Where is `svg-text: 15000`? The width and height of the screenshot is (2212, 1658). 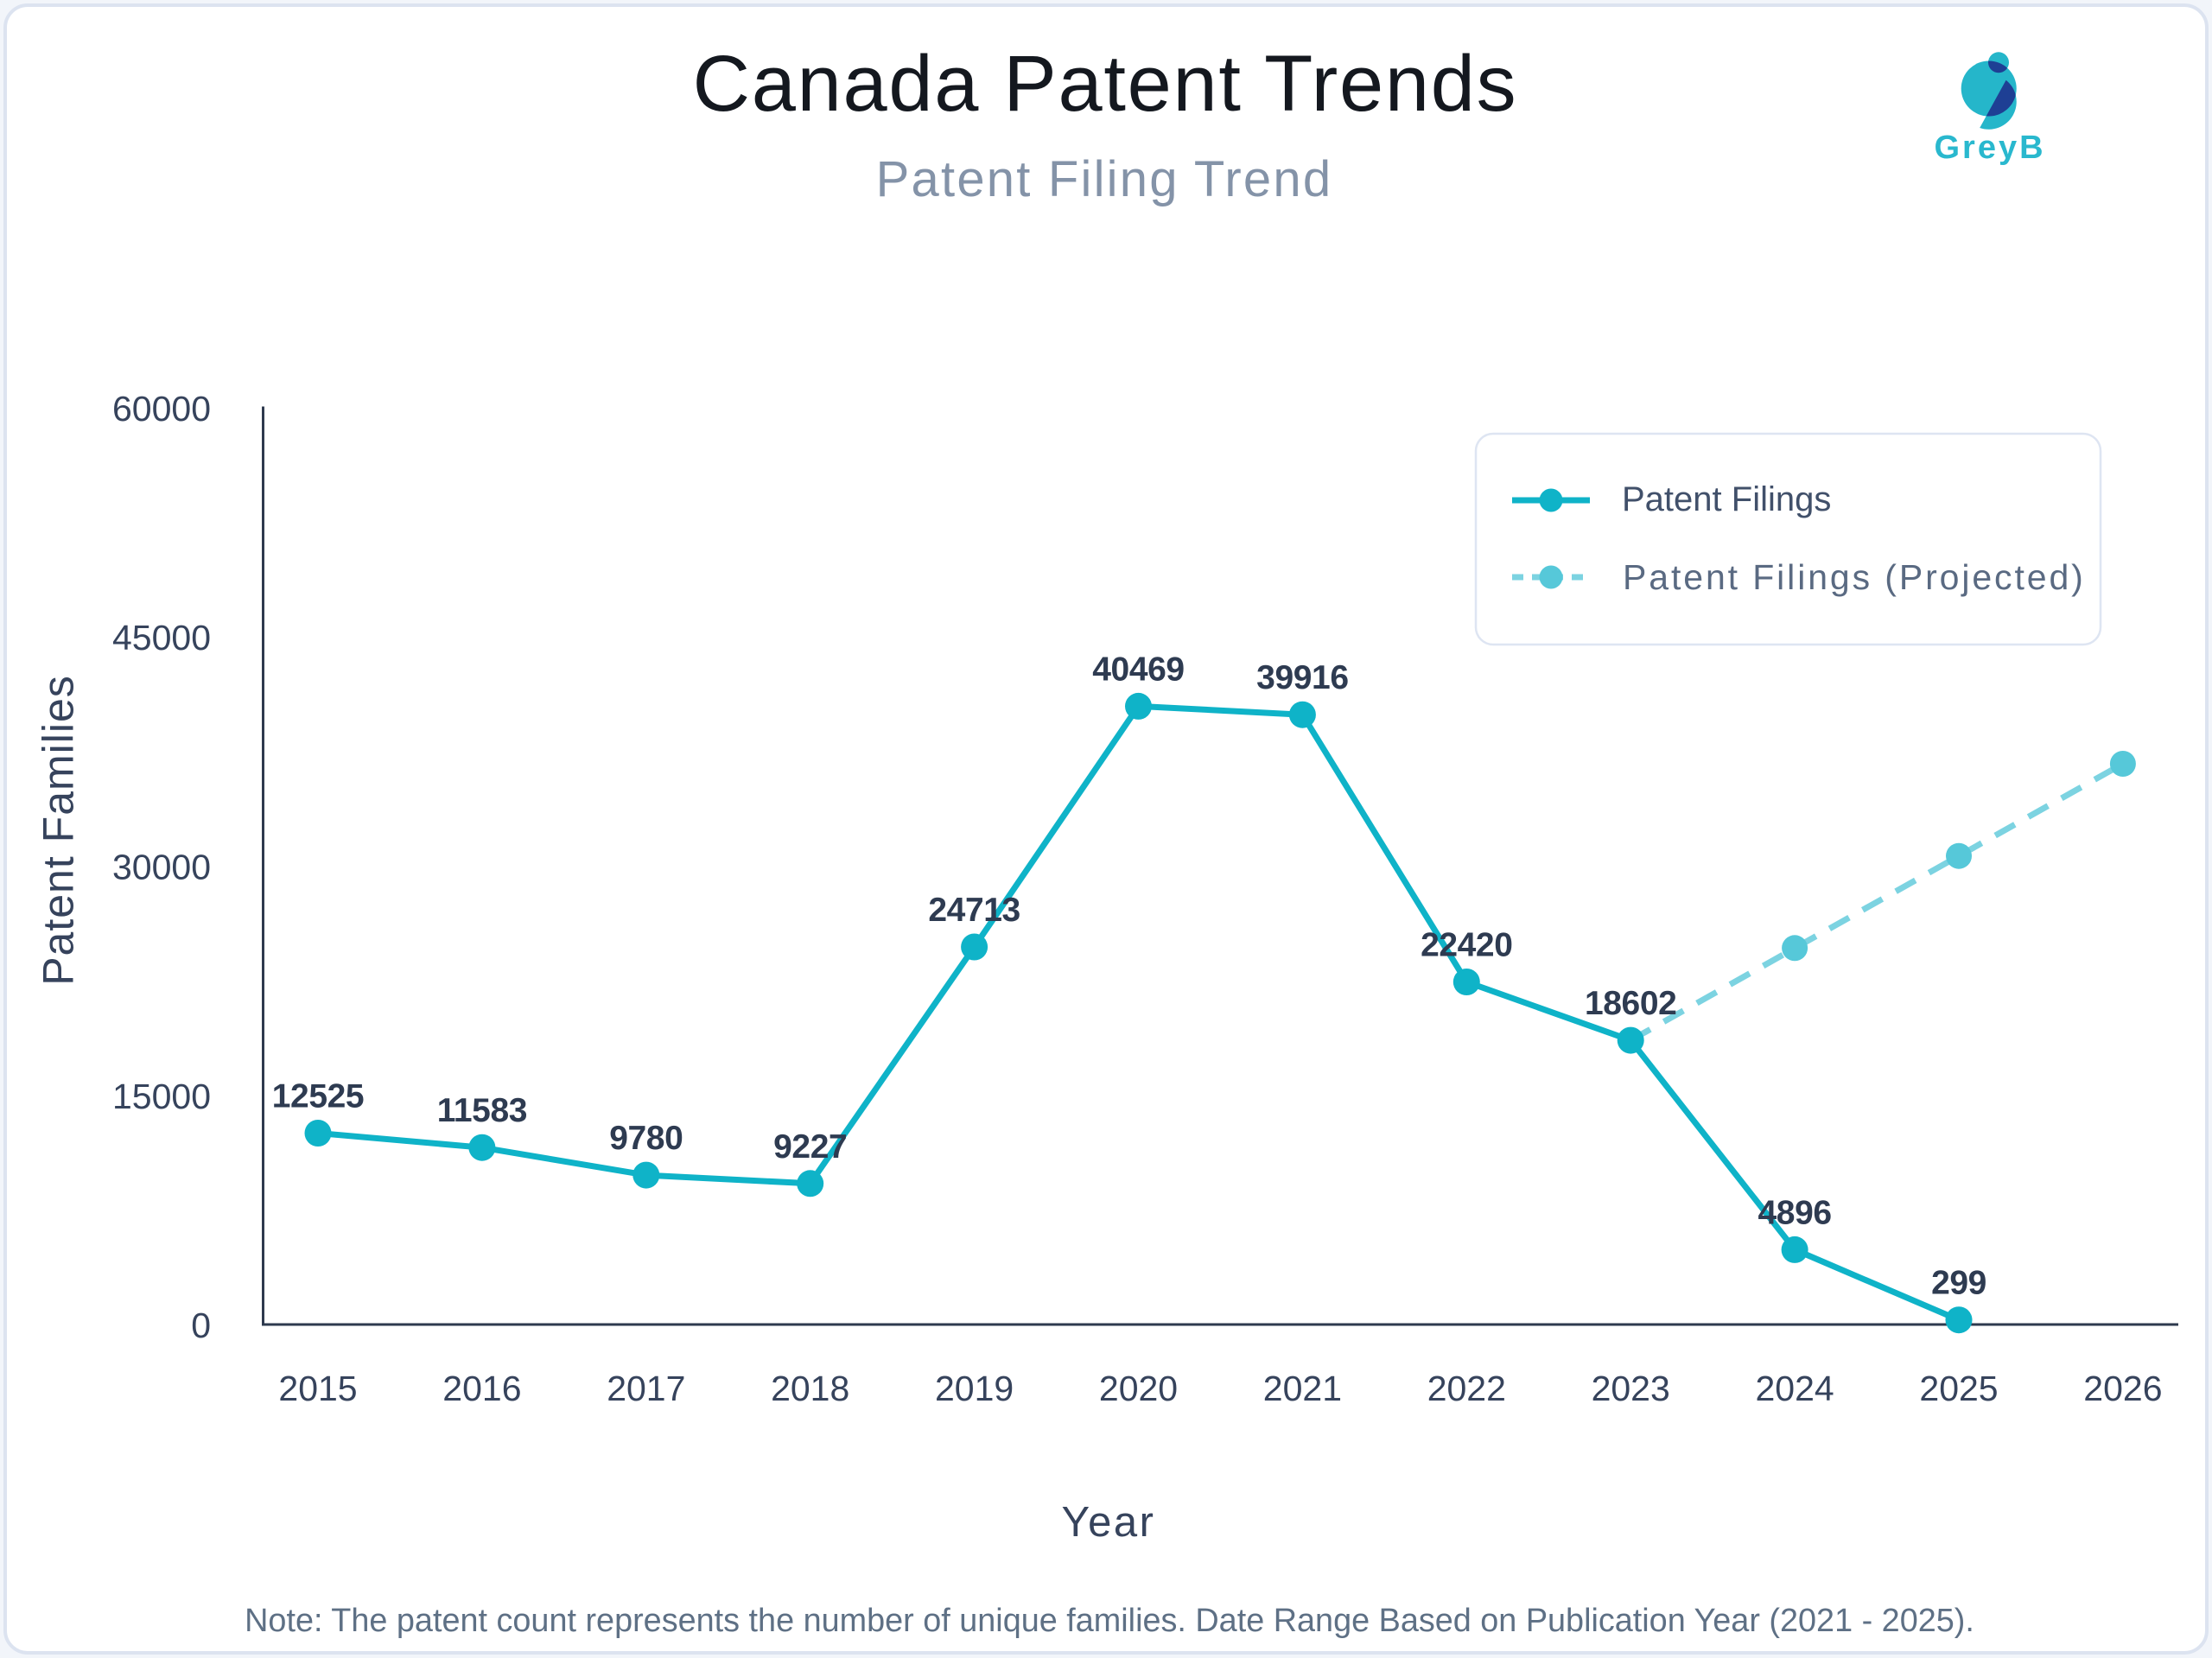 svg-text: 15000 is located at coordinates (161, 1096).